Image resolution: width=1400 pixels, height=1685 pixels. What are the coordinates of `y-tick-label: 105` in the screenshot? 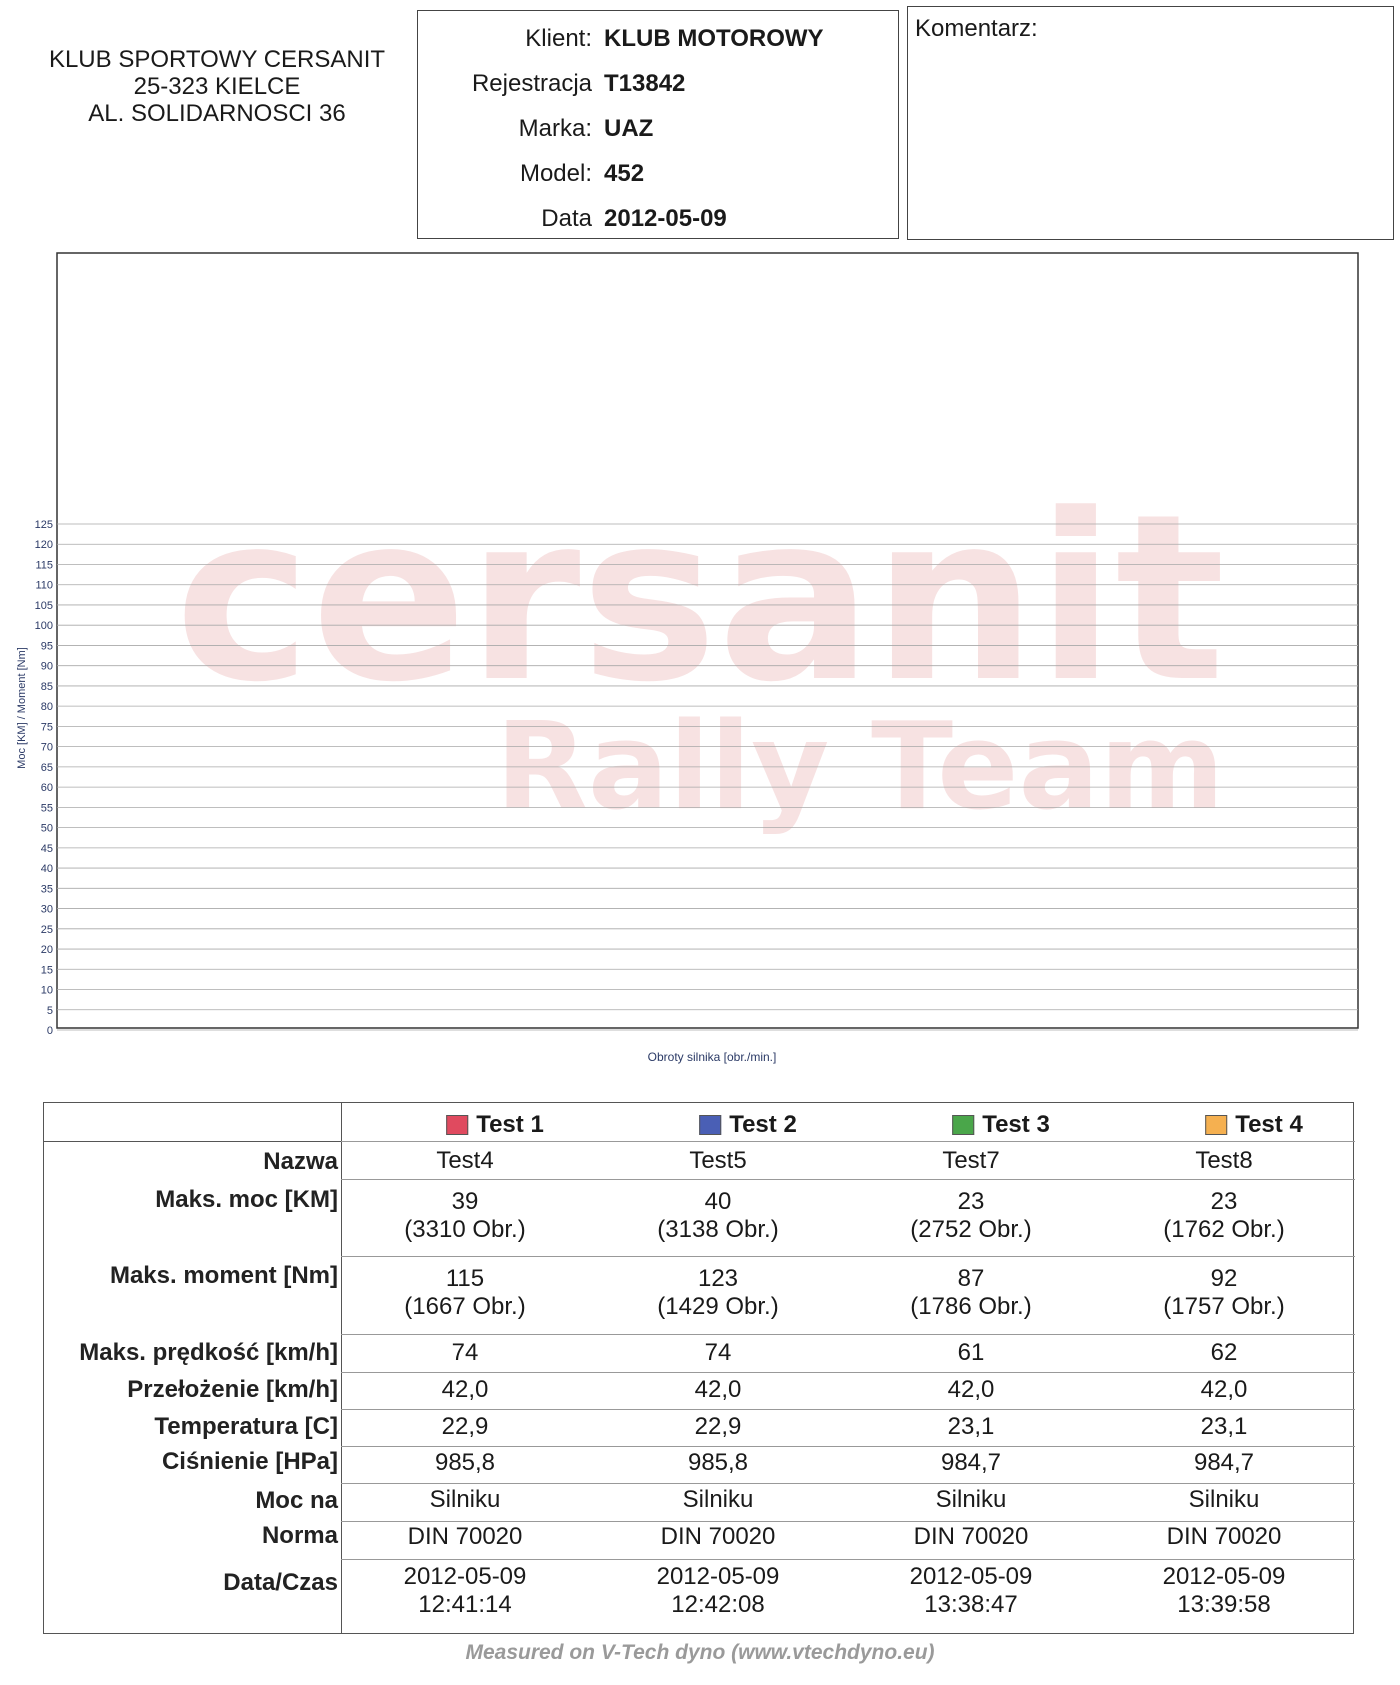 It's located at (44, 606).